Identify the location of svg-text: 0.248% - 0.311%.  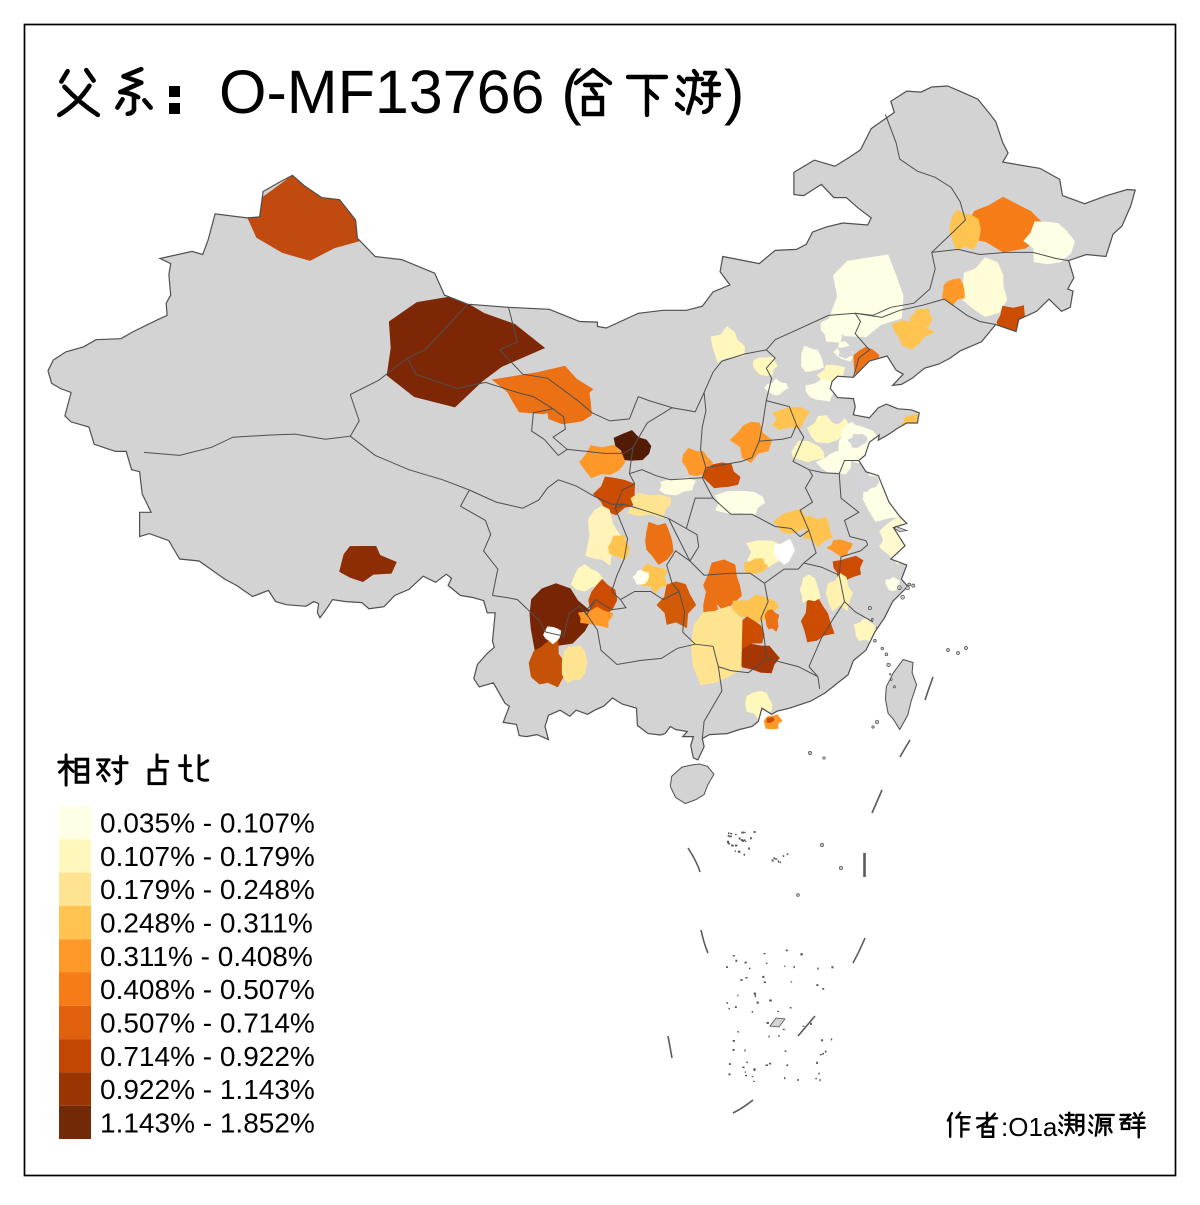
(206, 923).